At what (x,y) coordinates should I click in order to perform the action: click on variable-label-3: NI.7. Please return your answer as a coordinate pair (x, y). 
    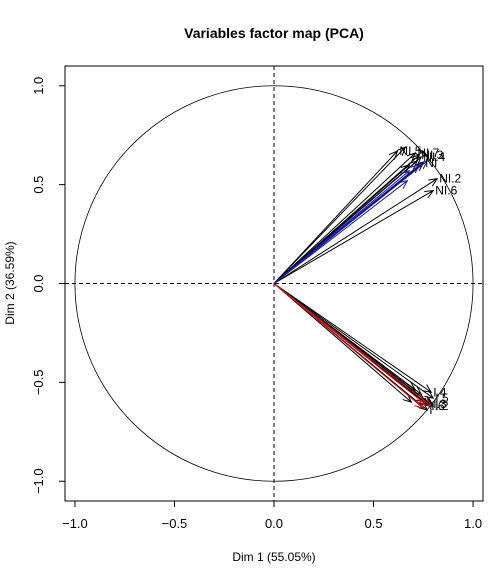
    Looking at the image, I should click on (428, 153).